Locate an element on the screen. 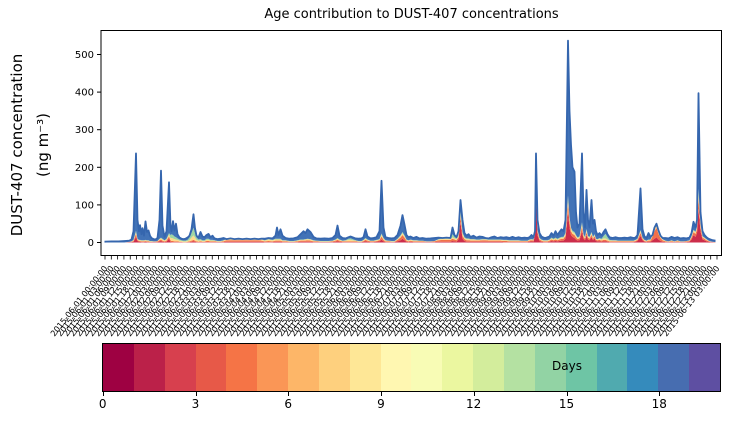 This screenshot has width=730, height=425. y-tick-label: 400 is located at coordinates (84, 93).